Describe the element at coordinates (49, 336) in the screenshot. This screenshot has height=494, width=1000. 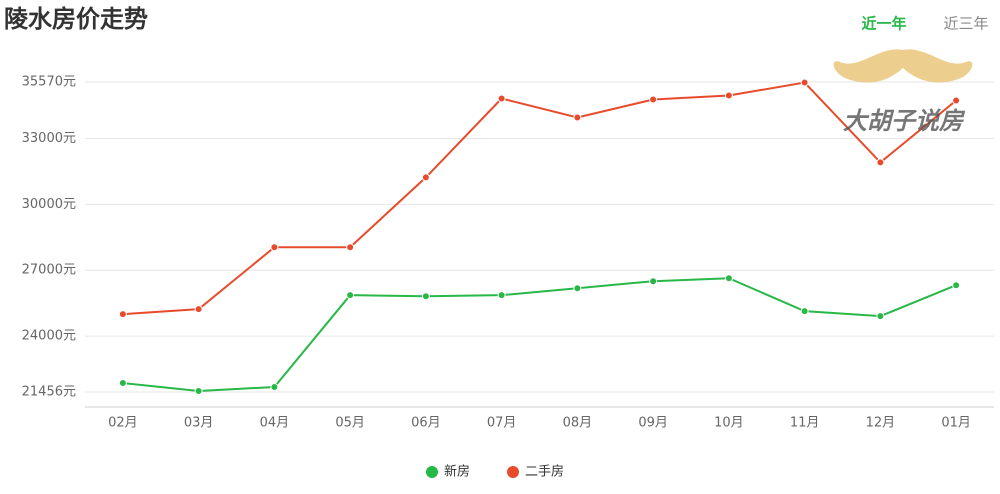
I see `y-tick-label: 24000元` at that location.